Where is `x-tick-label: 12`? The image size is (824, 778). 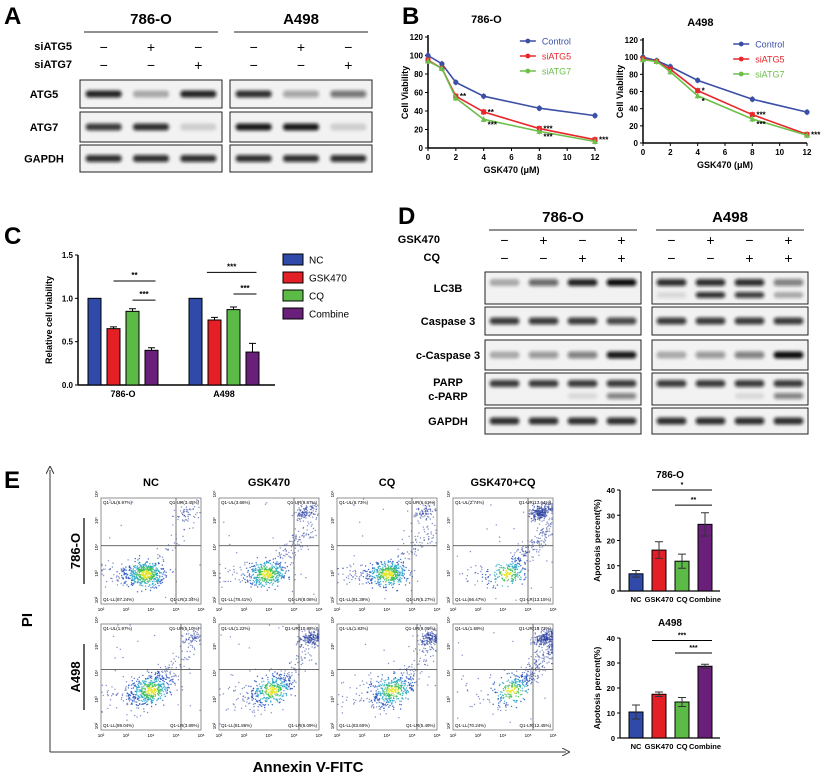 x-tick-label: 12 is located at coordinates (807, 152).